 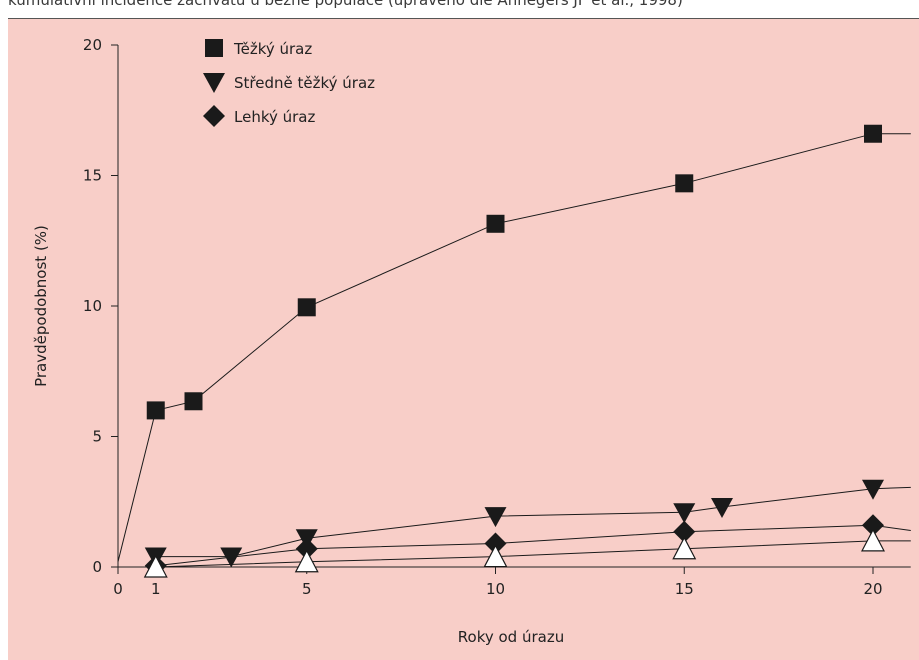 I want to click on x-axis-title: Roky od úrazu, so click(x=511, y=637).